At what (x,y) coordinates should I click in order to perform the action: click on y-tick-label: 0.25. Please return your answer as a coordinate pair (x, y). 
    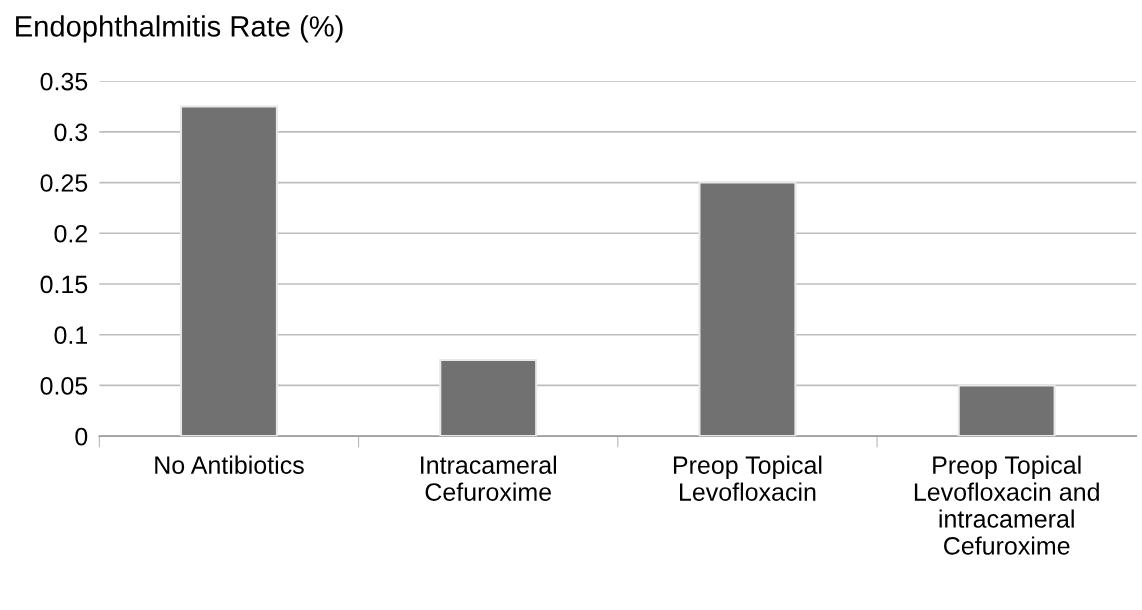
    Looking at the image, I should click on (64, 183).